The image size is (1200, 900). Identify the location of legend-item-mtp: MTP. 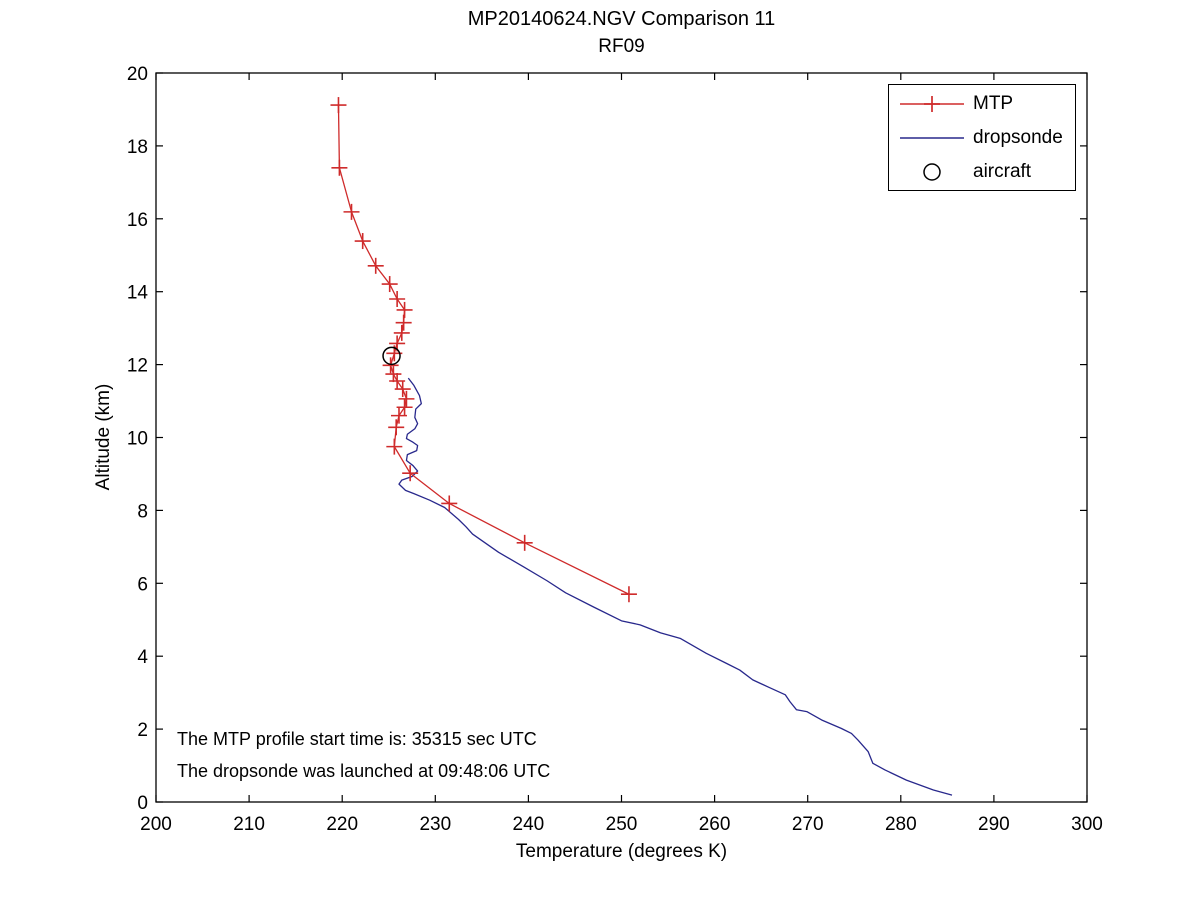
(982, 104).